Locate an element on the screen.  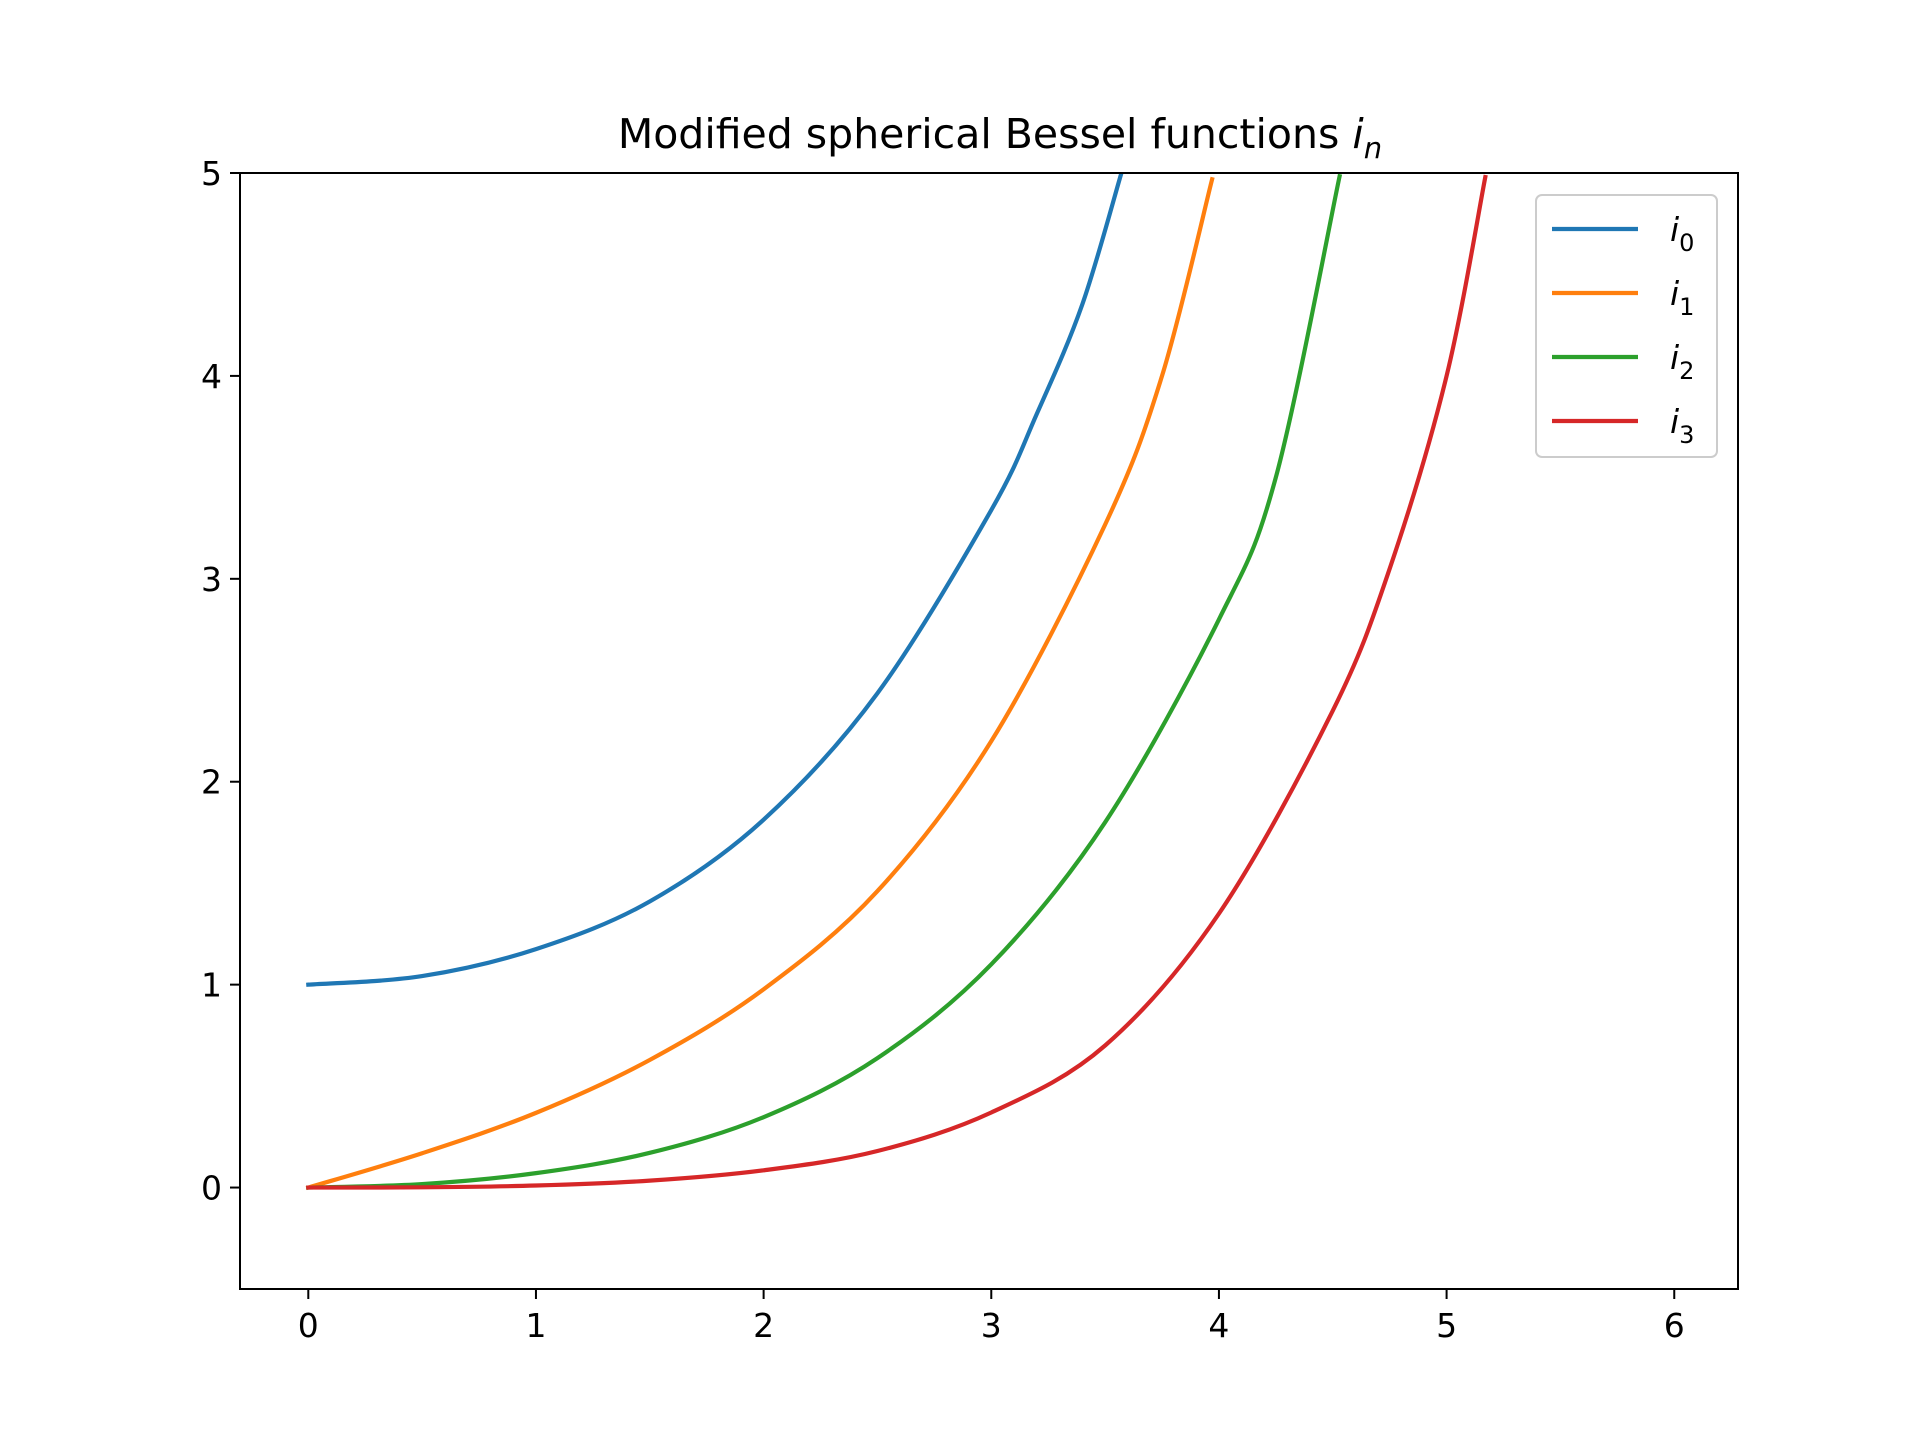
x-tick-label: 4 is located at coordinates (1218, 1325).